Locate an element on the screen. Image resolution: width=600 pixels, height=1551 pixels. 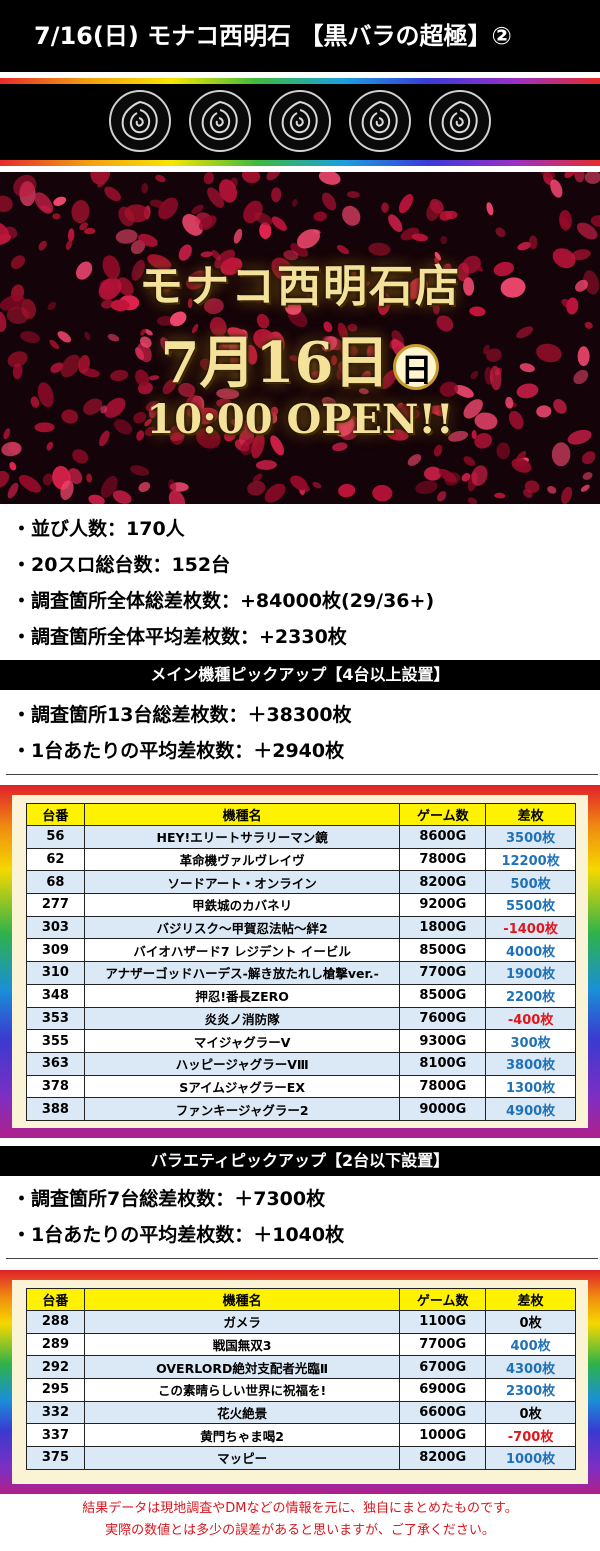
machine-number-cell: 332 is located at coordinates (55, 1412).